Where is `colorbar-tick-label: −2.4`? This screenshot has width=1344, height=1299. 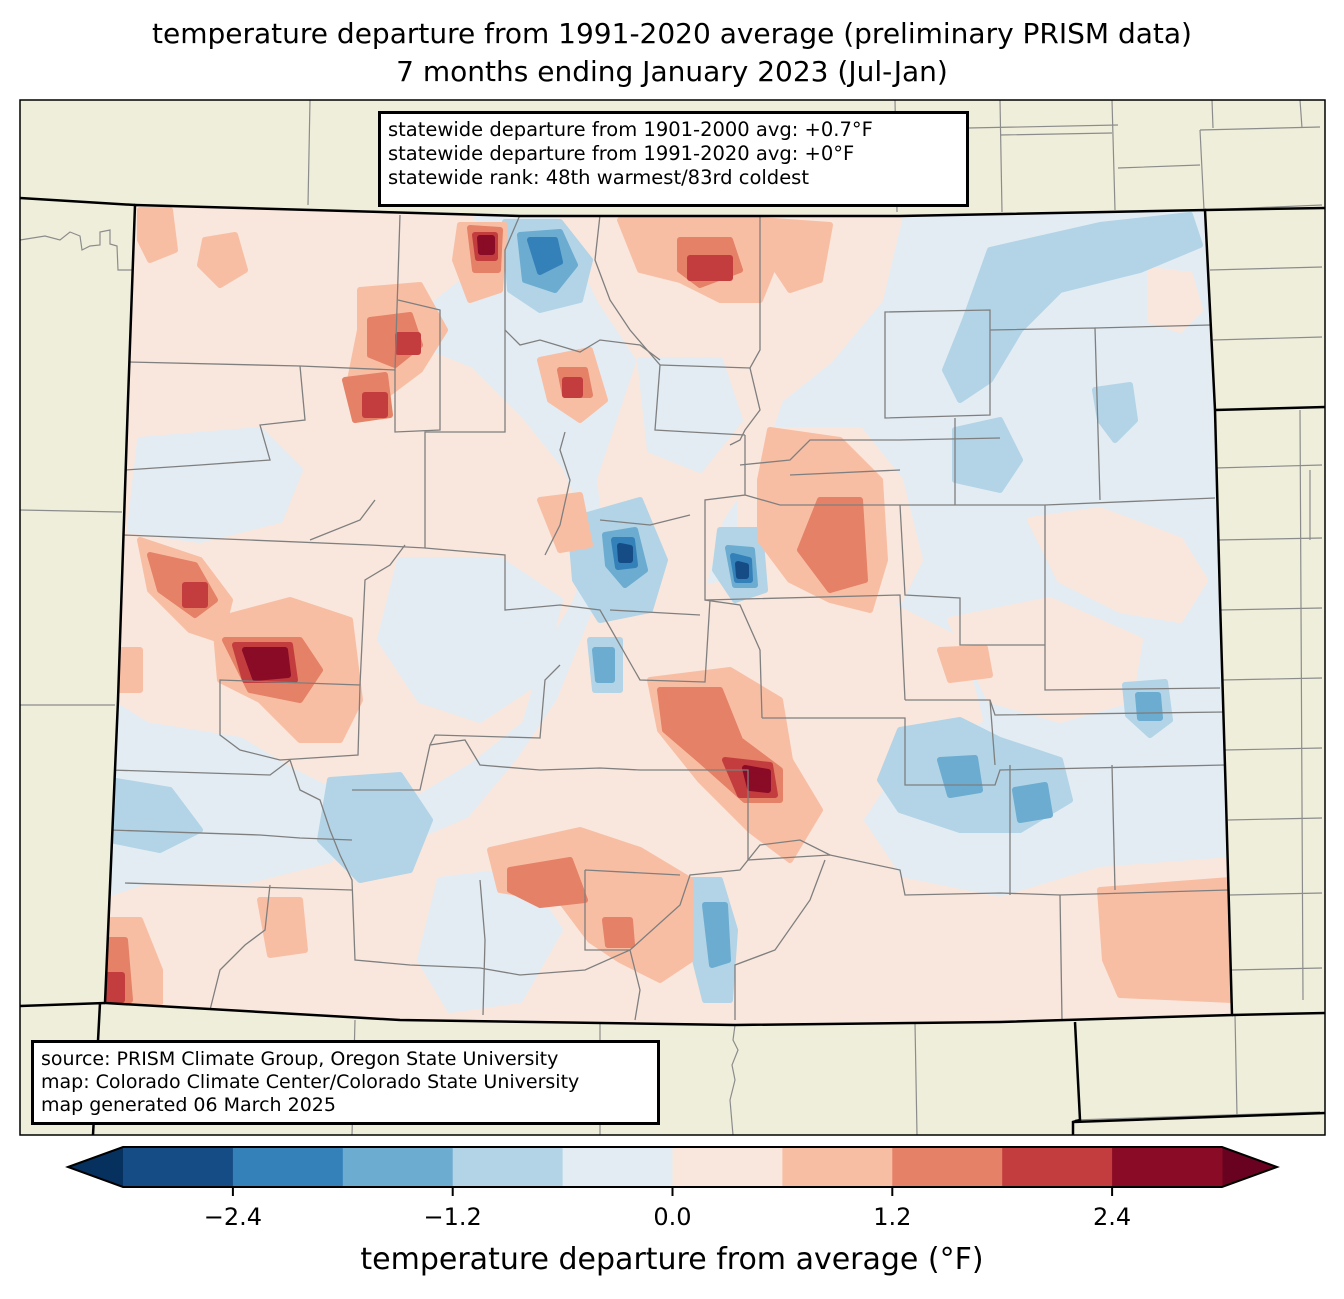 colorbar-tick-label: −2.4 is located at coordinates (233, 1217).